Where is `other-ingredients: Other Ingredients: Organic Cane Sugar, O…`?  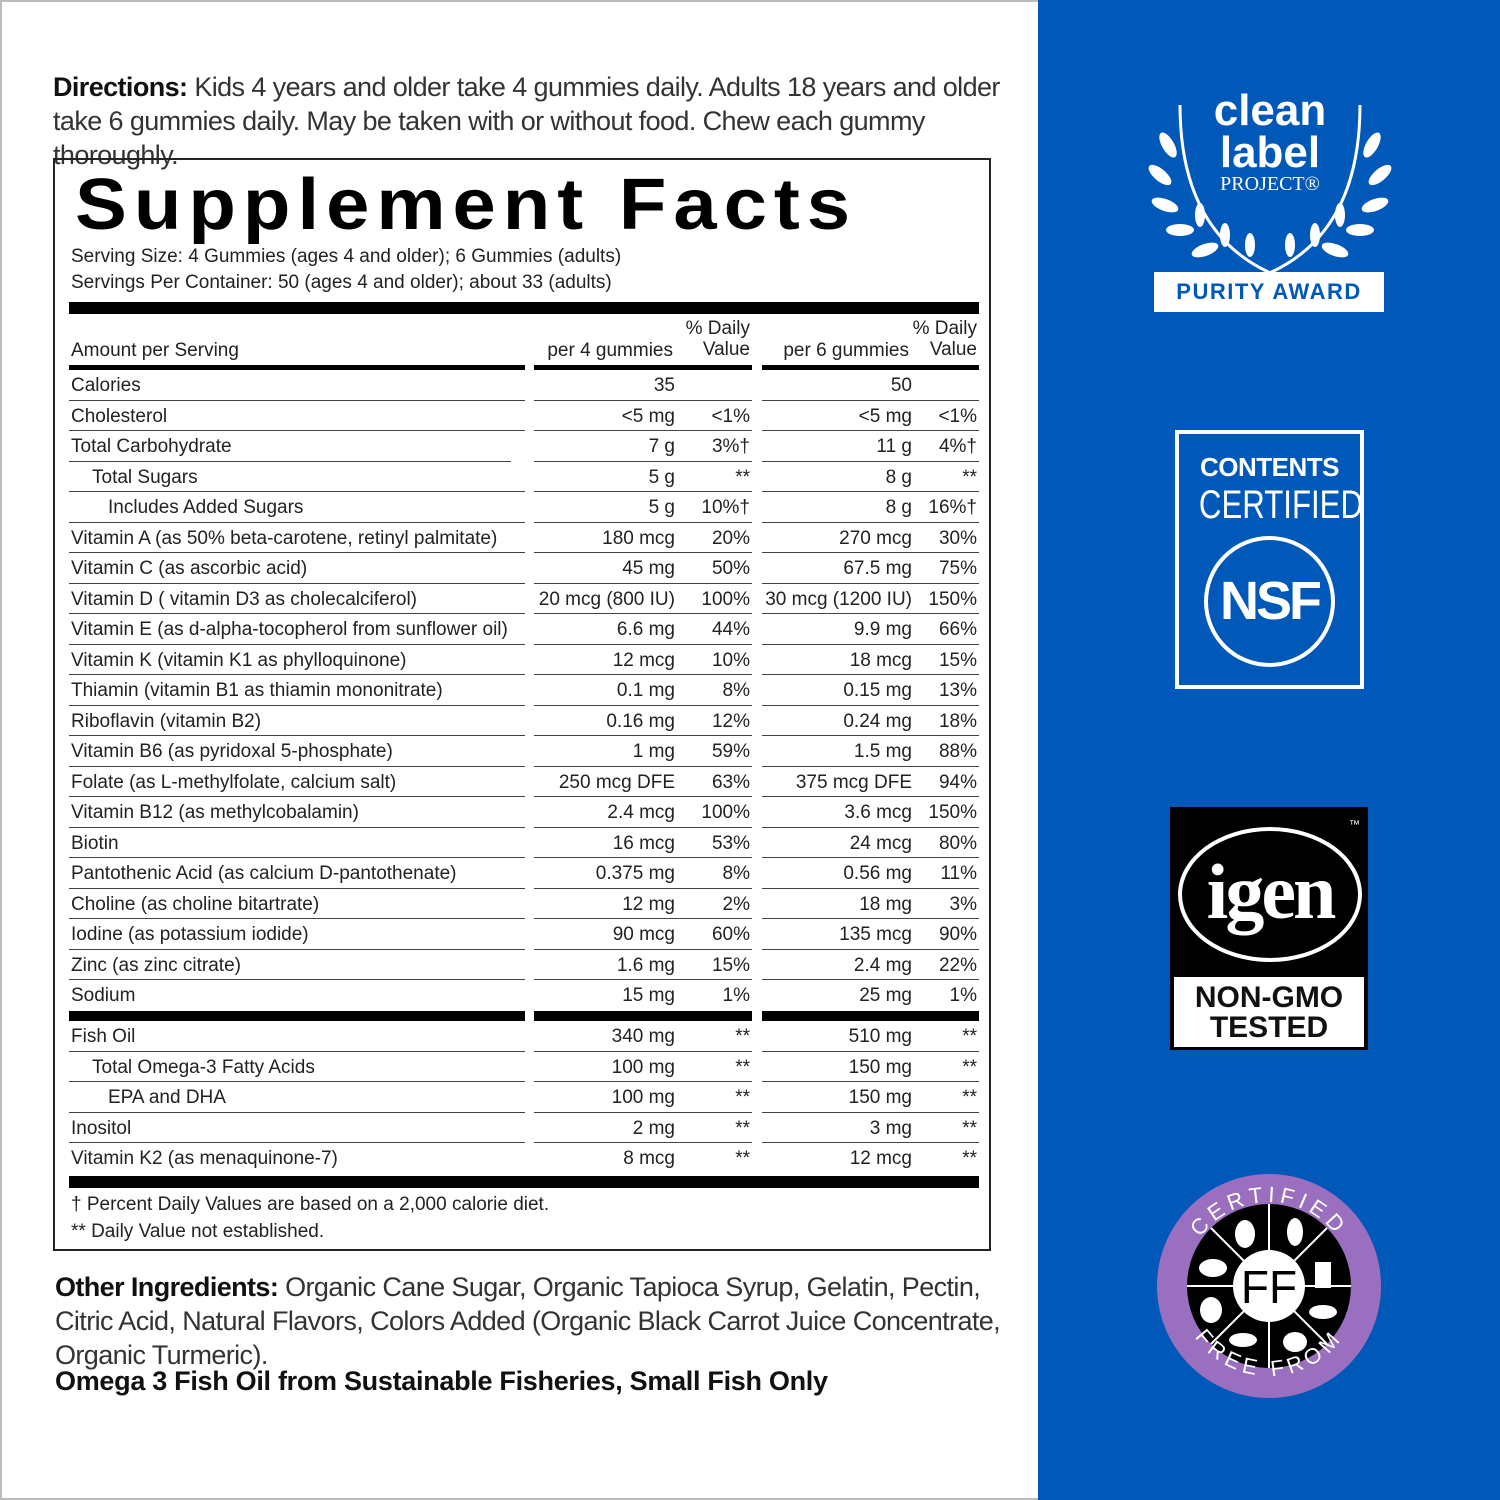
other-ingredients: Other Ingredients: Organic Cane Sugar, O… is located at coordinates (535, 1321).